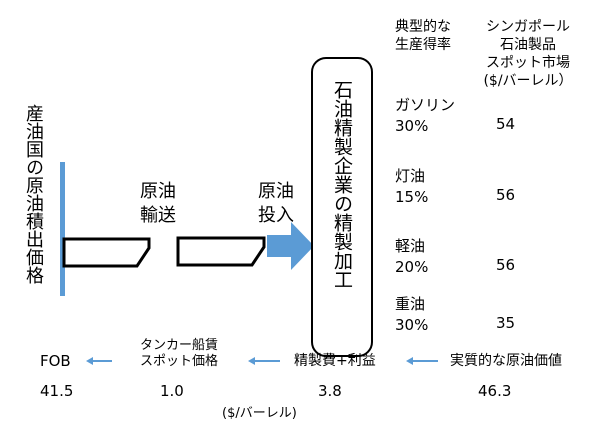  Describe the element at coordinates (172, 391) in the screenshot. I see `tanker-value: 1.0` at that location.